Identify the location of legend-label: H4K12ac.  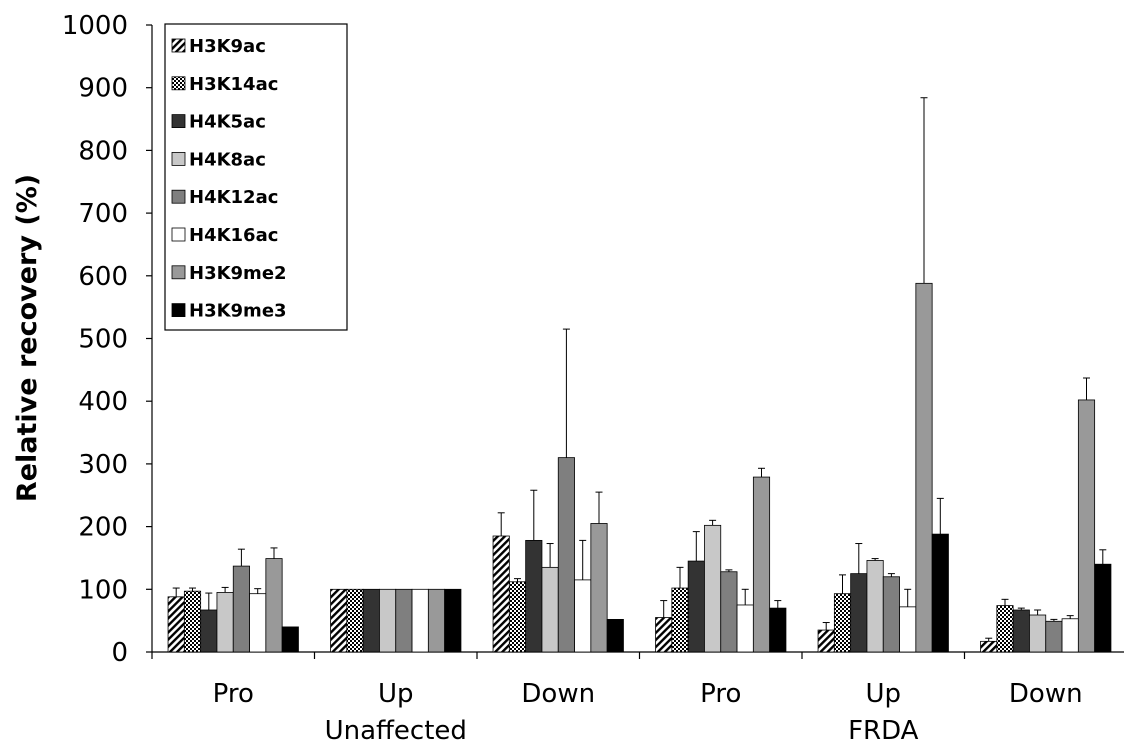
(233, 197).